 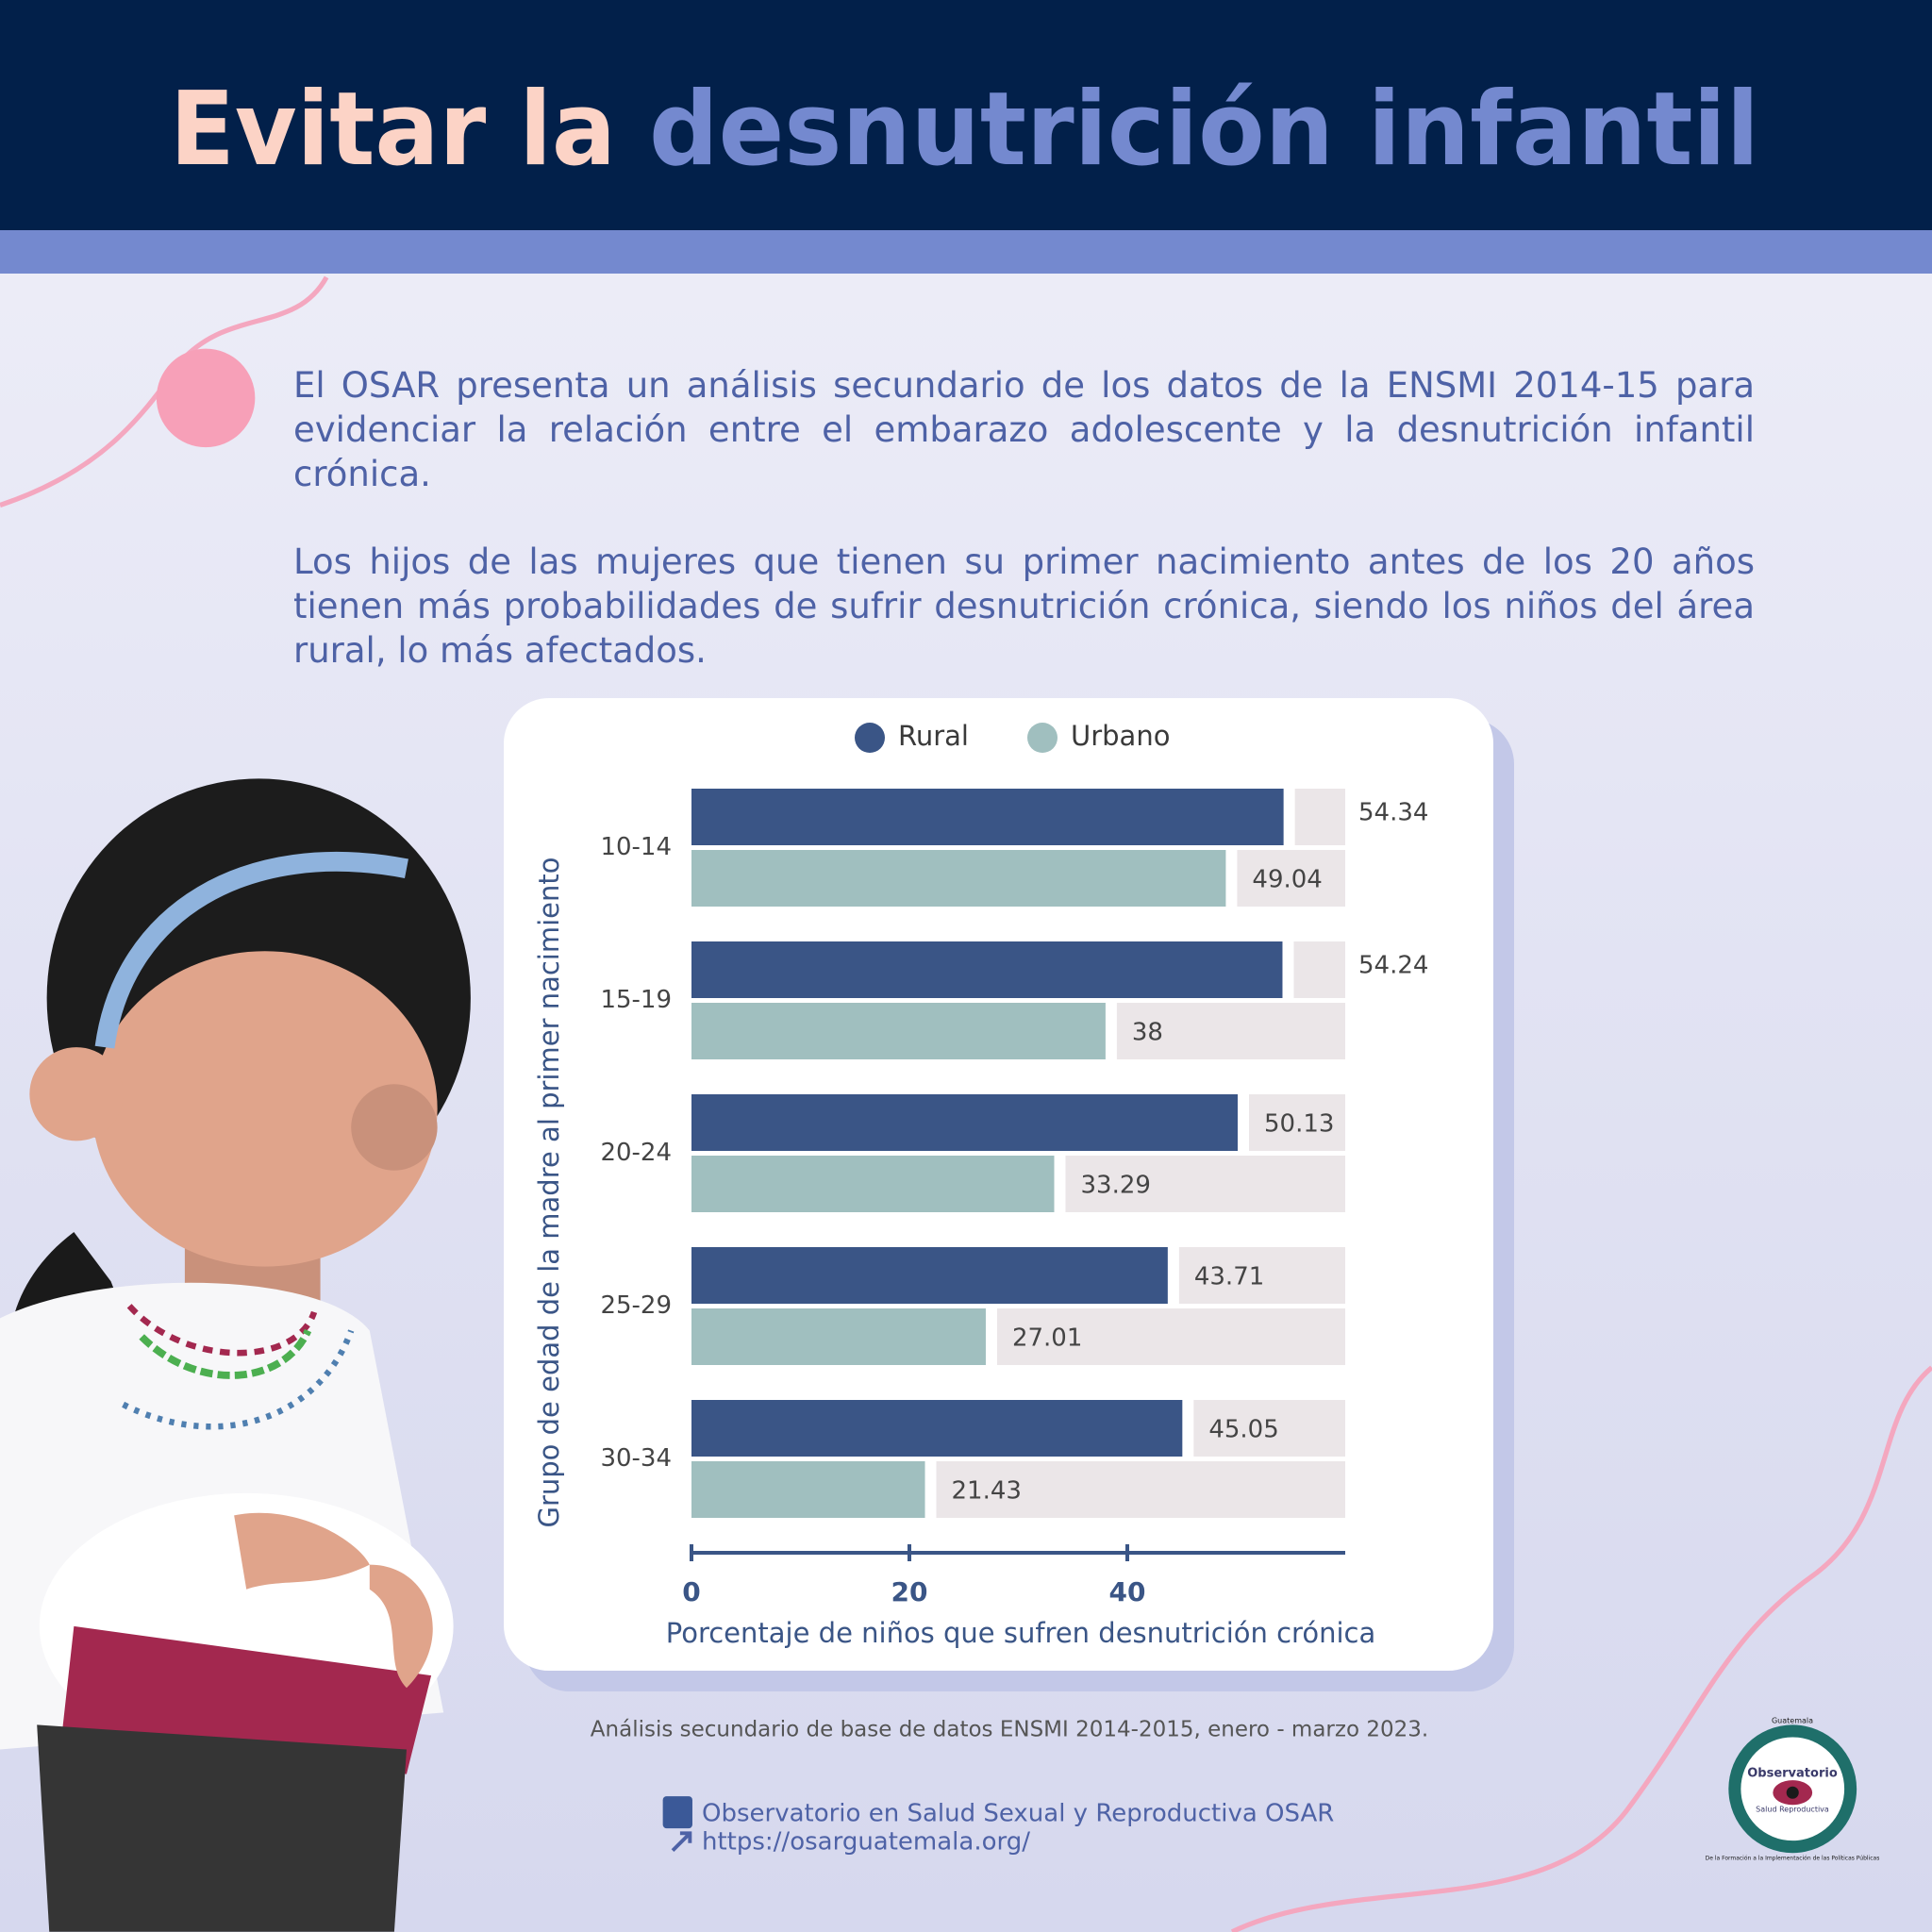 I want to click on value-label: 21.43, so click(x=987, y=1491).